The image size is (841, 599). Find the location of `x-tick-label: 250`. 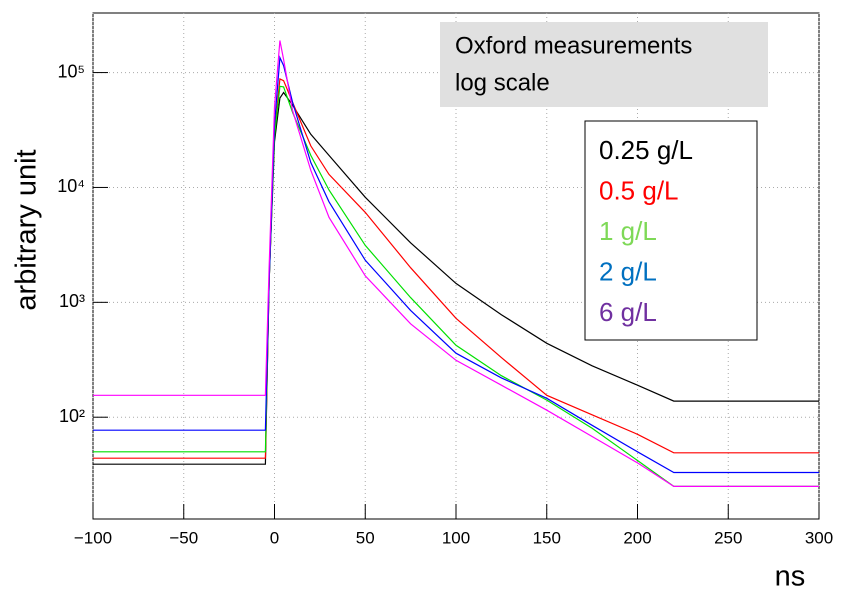

x-tick-label: 250 is located at coordinates (728, 537).